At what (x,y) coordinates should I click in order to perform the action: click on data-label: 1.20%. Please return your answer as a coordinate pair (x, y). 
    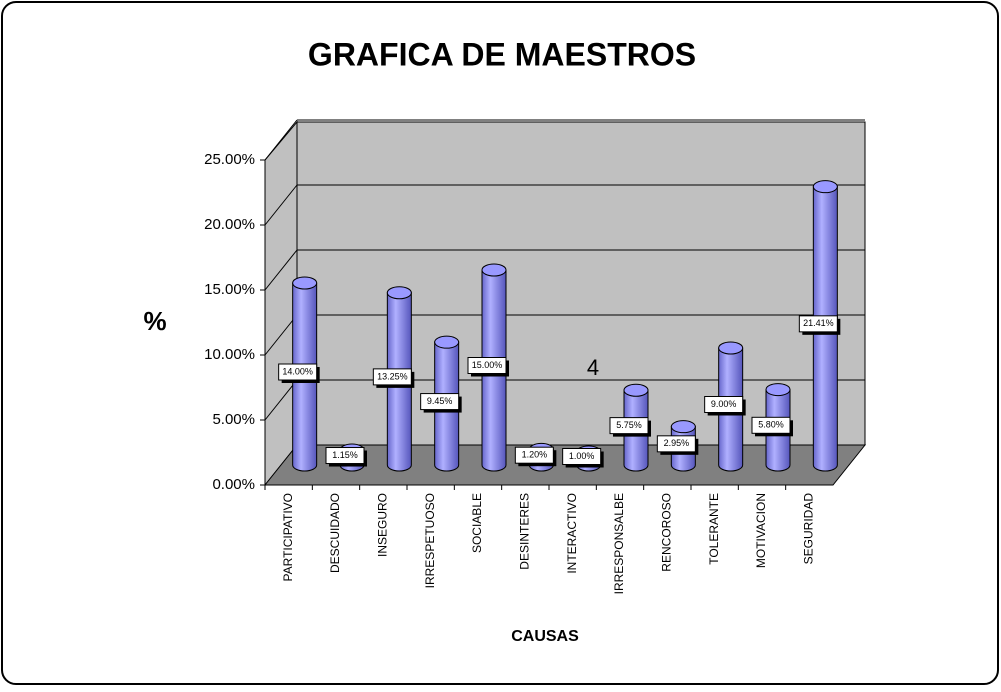
    Looking at the image, I should click on (535, 455).